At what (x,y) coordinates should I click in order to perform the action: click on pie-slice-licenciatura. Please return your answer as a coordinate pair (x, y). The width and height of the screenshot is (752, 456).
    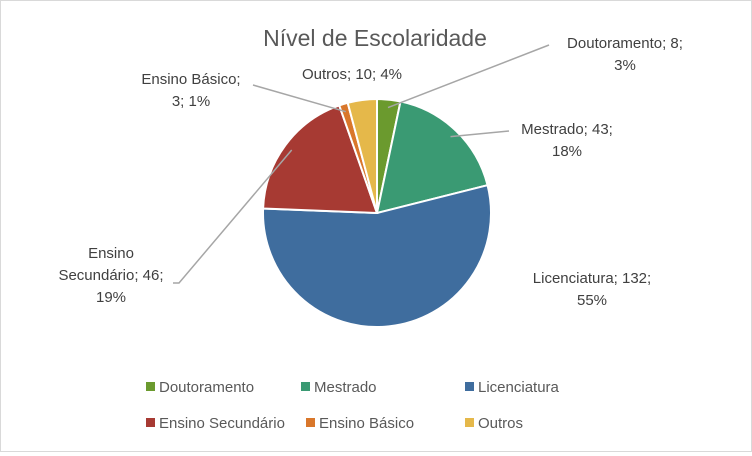
    Looking at the image, I should click on (377, 255).